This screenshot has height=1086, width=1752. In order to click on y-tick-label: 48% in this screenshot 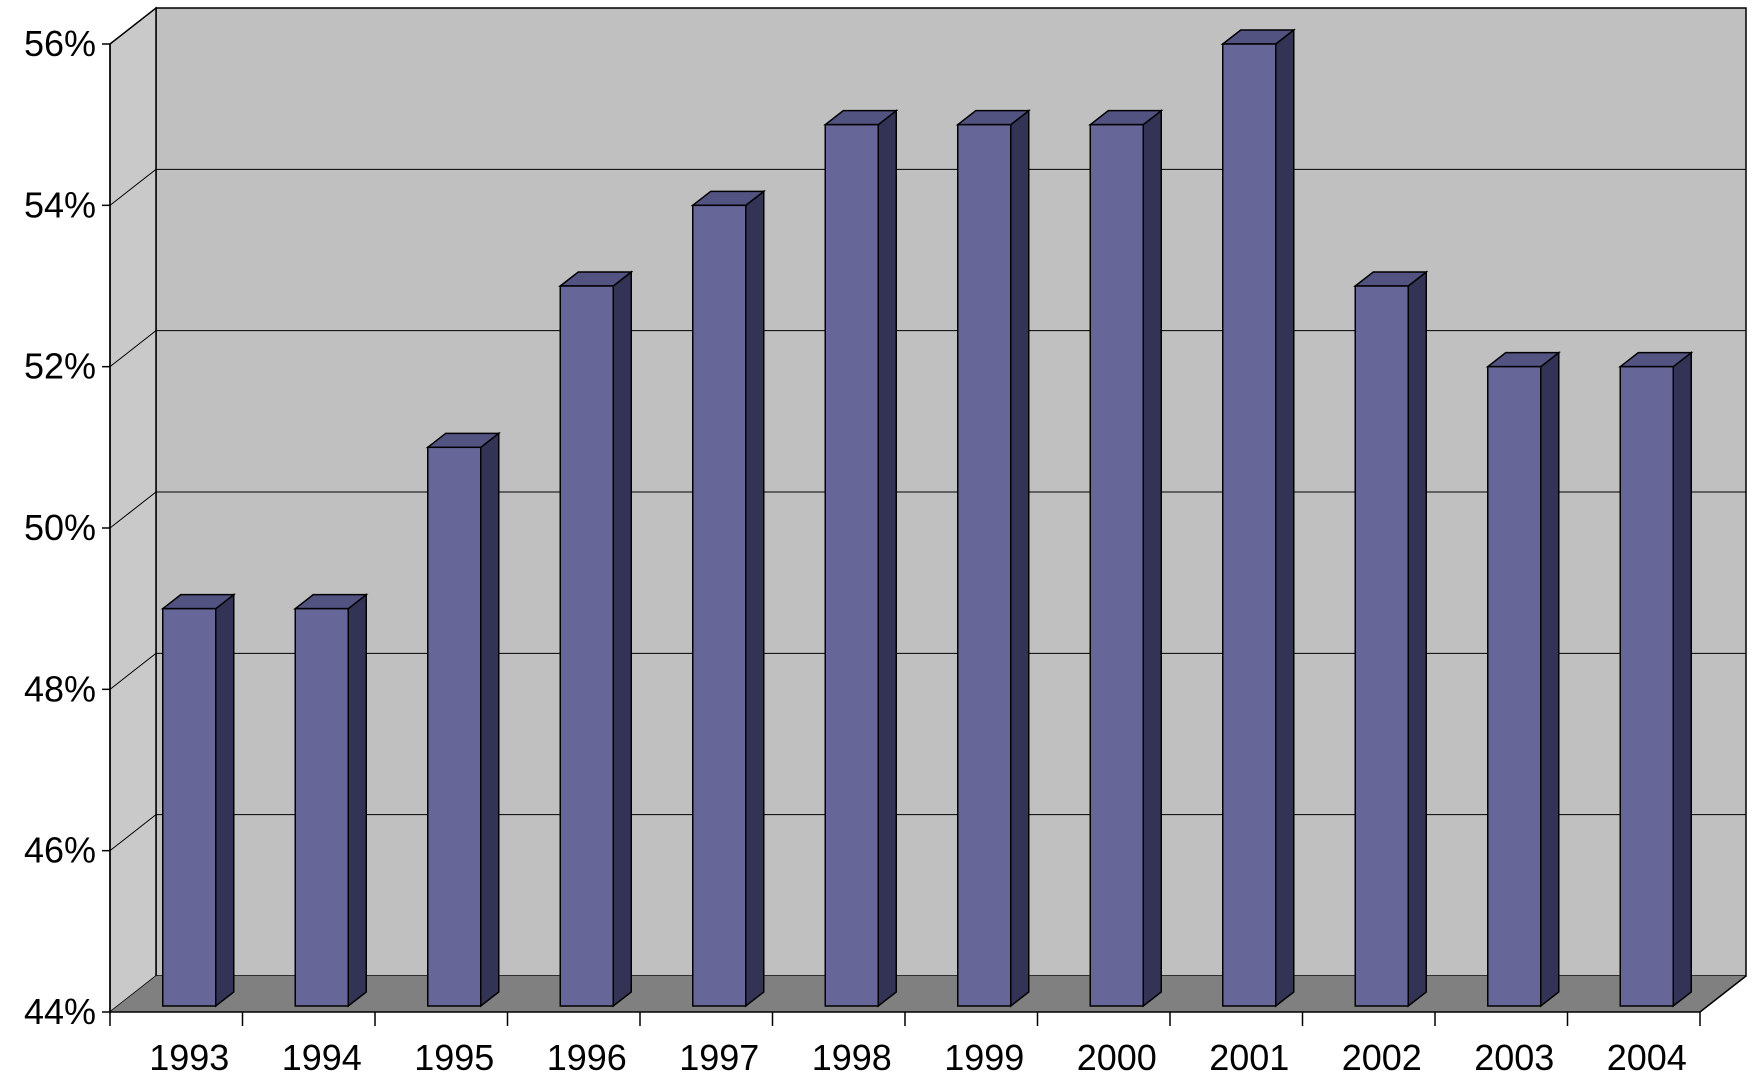, I will do `click(60, 688)`.